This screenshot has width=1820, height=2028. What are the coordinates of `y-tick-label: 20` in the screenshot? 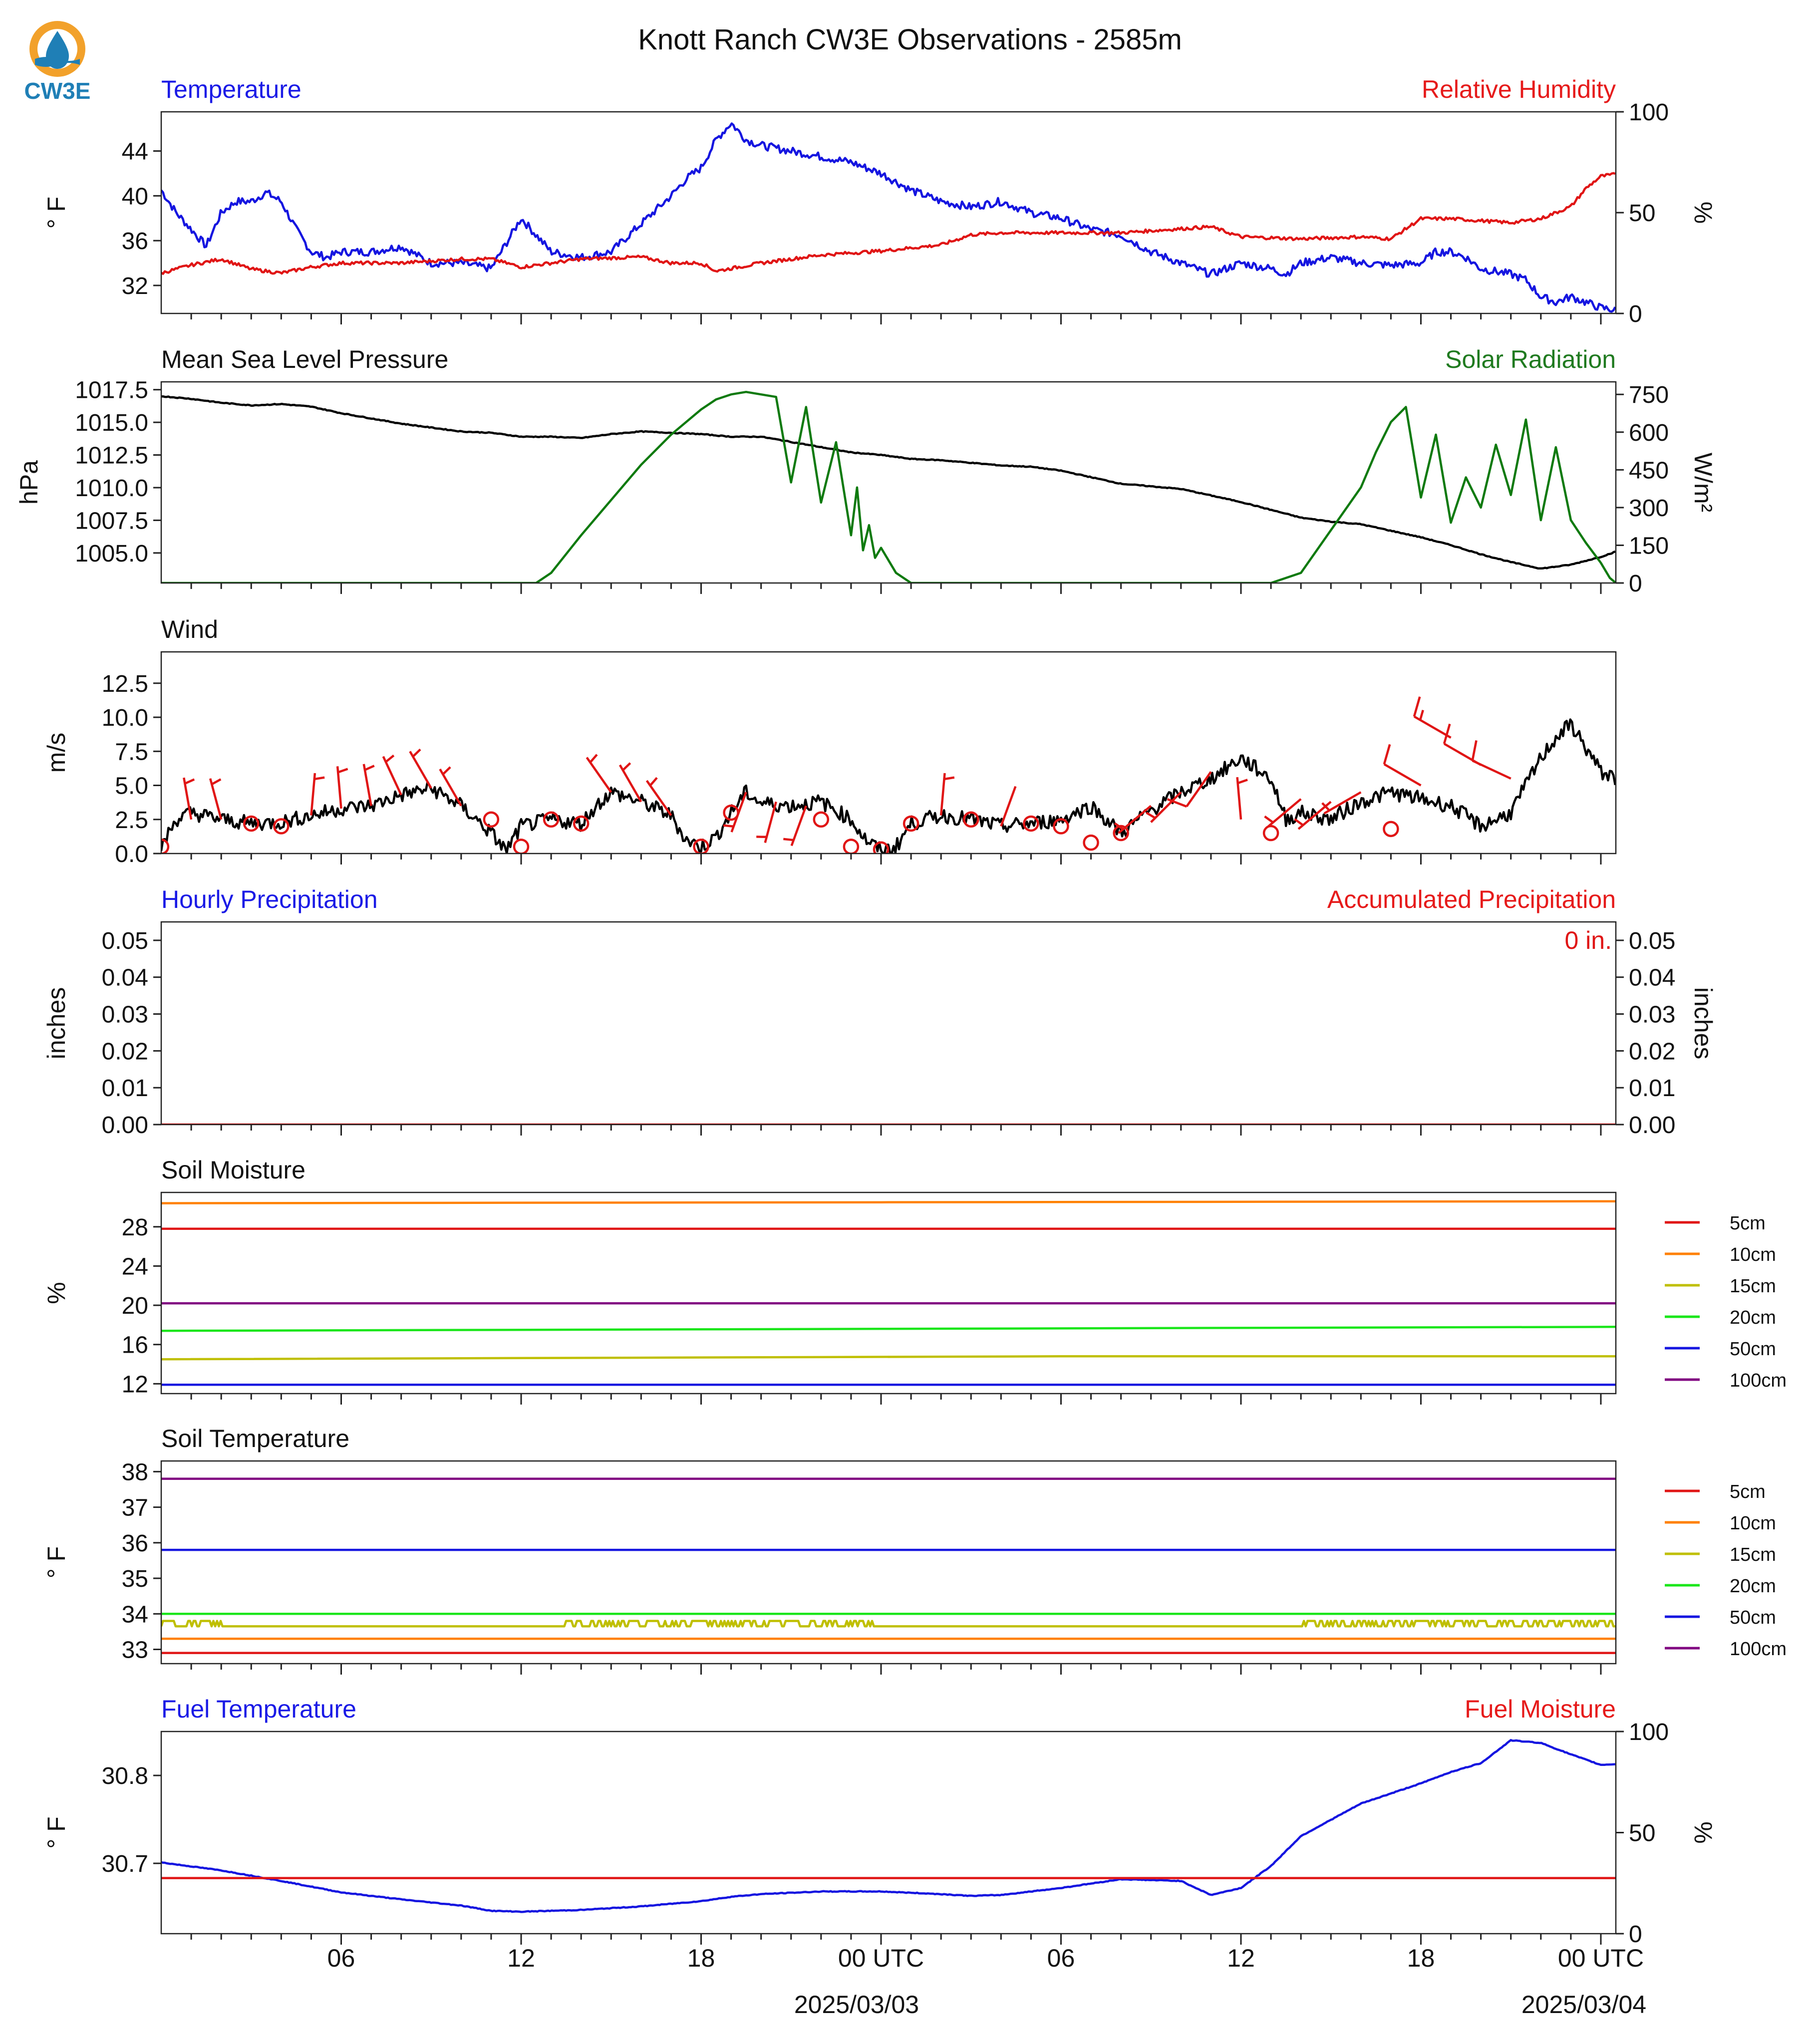 It's located at (135, 1306).